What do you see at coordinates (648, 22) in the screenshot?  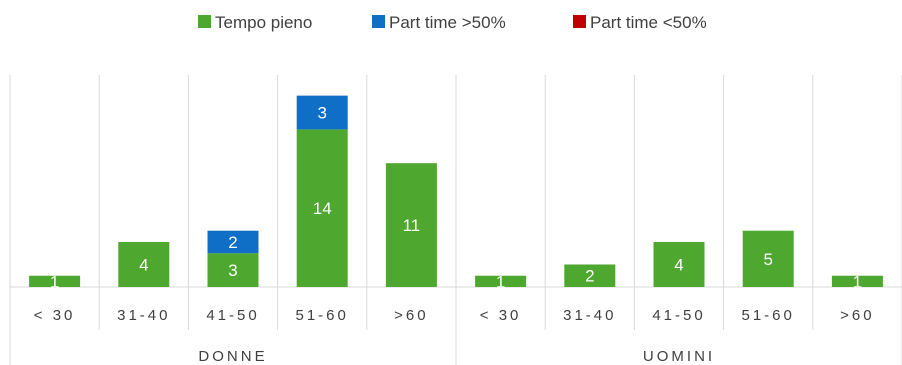 I see `legend-label-part-time-50: Part time <50%` at bounding box center [648, 22].